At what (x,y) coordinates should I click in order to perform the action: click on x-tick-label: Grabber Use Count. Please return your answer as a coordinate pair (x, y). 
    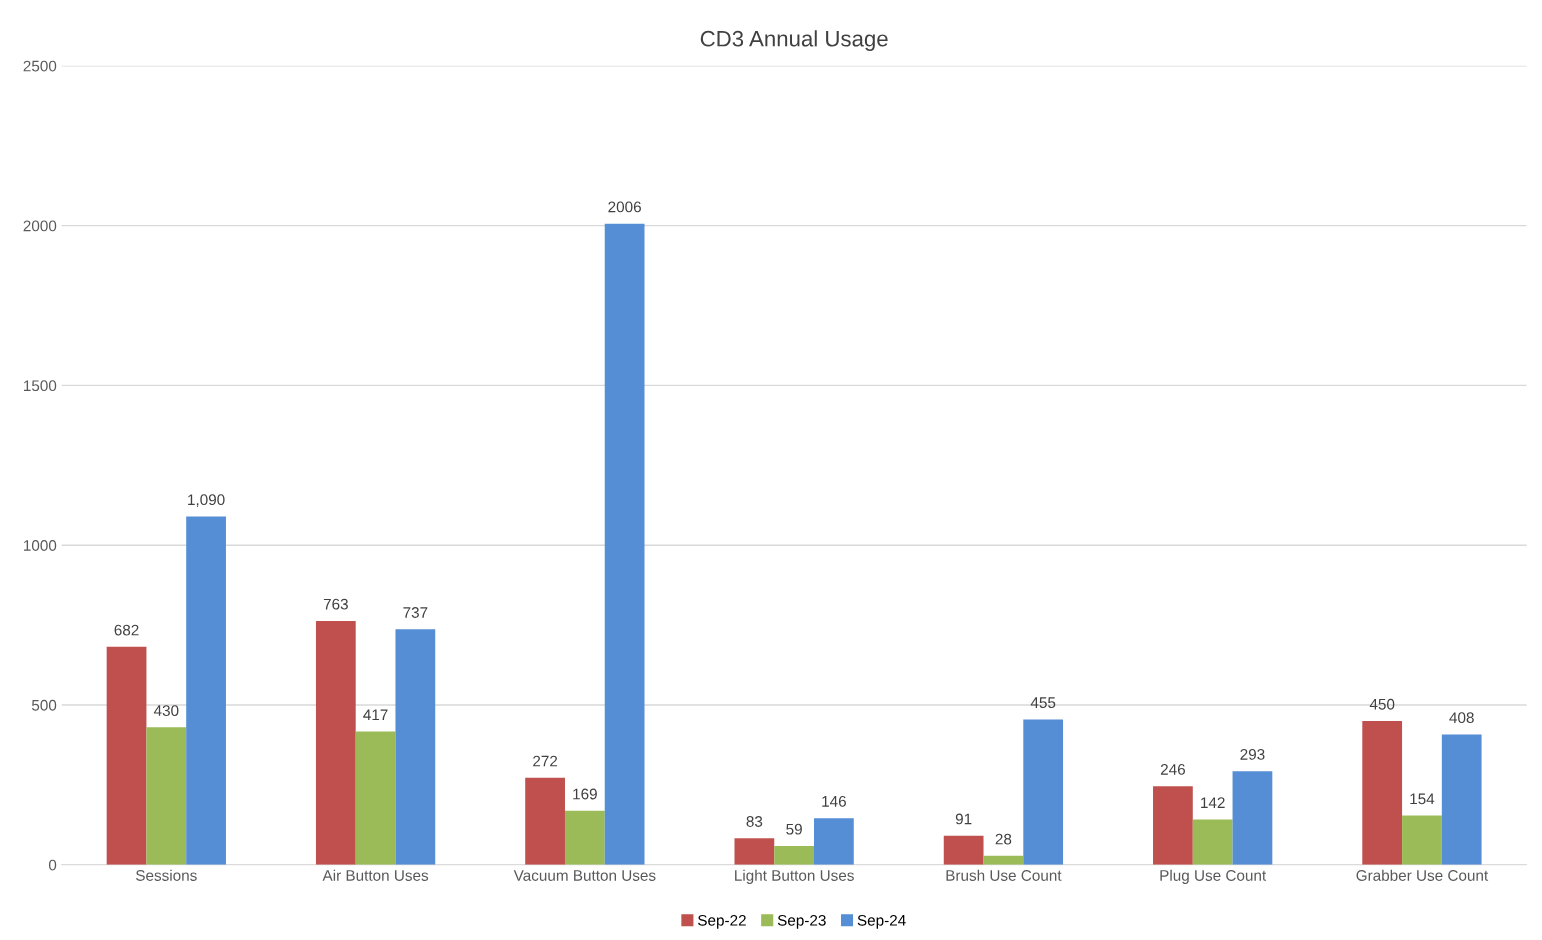
    Looking at the image, I should click on (1422, 875).